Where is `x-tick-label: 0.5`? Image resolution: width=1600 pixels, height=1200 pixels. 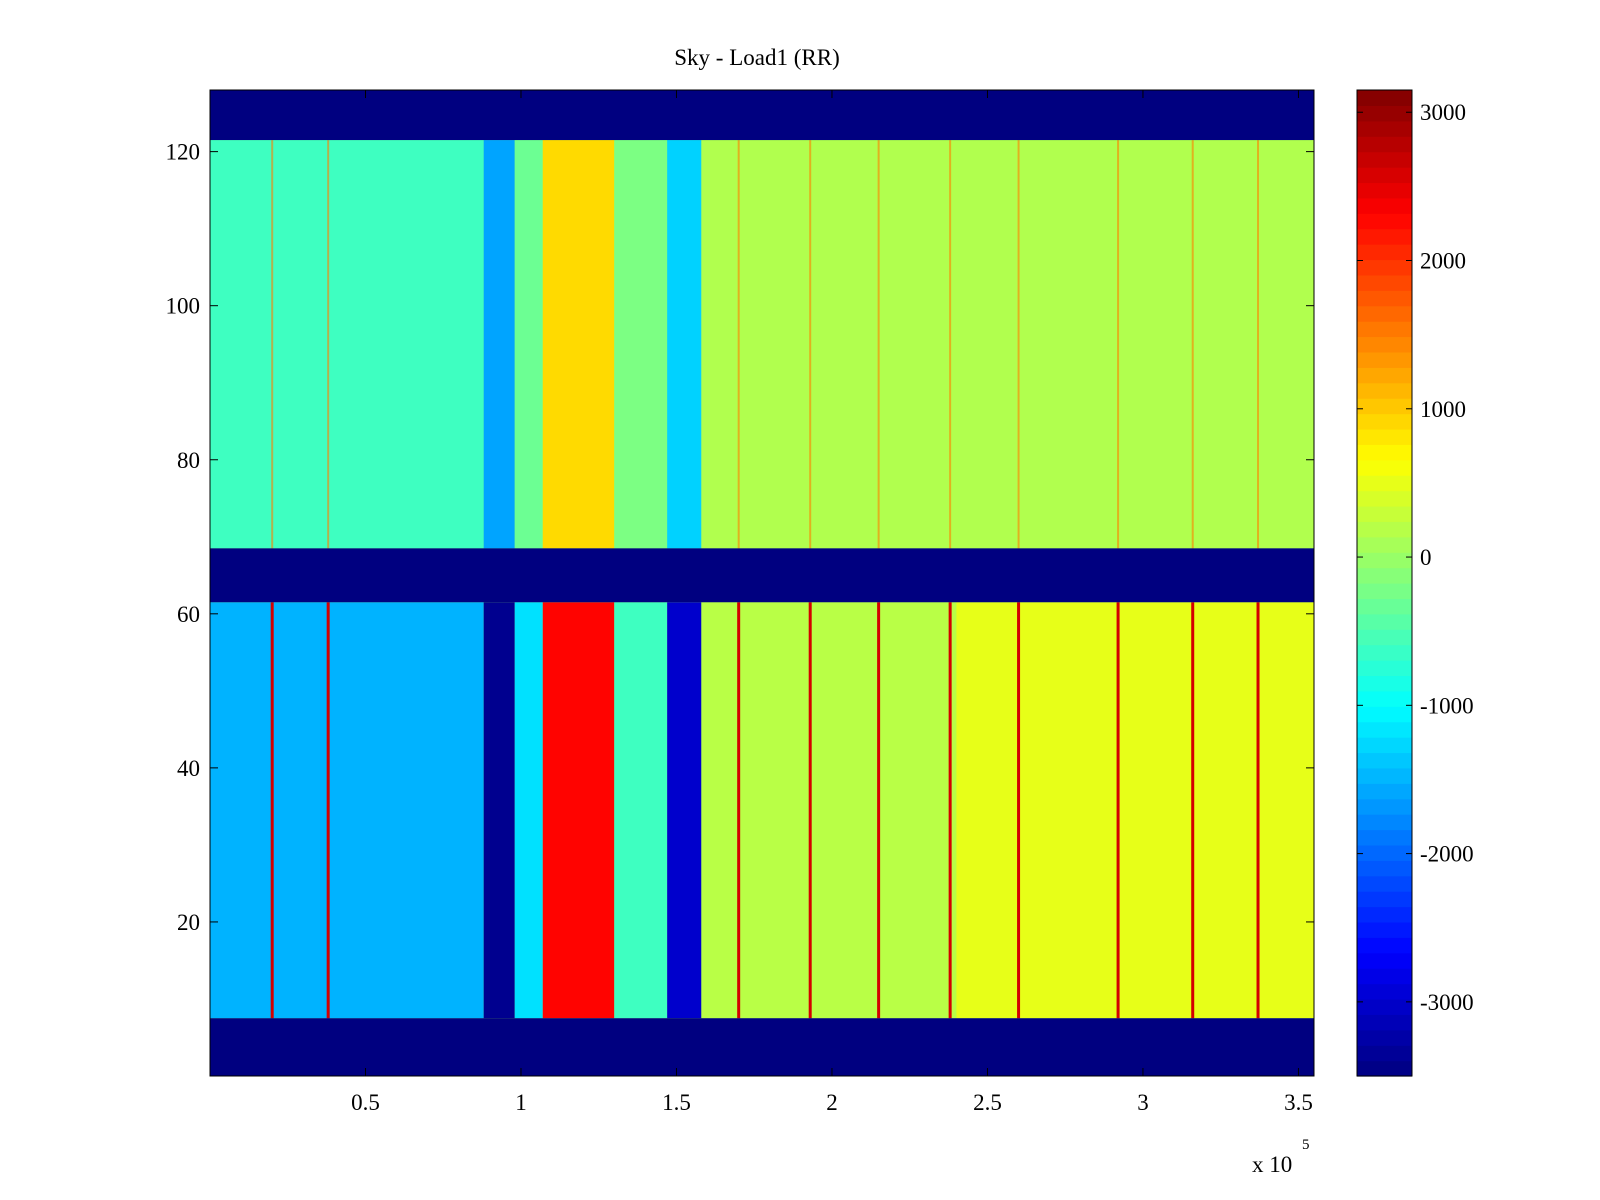
x-tick-label: 0.5 is located at coordinates (365, 1102).